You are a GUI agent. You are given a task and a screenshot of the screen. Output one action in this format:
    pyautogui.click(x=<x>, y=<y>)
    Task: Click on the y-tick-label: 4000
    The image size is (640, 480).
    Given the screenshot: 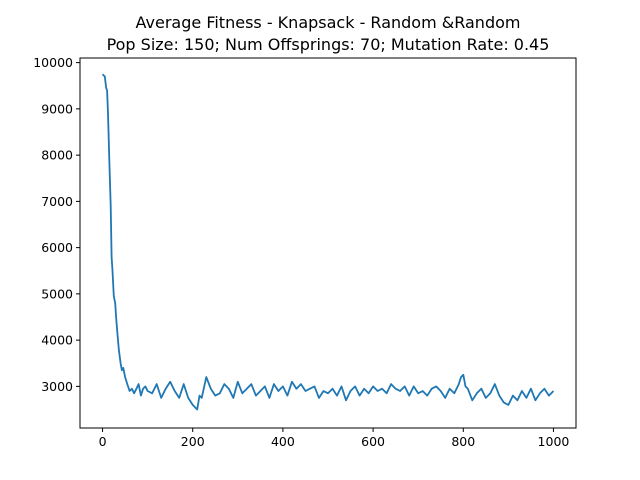 What is the action you would take?
    pyautogui.click(x=57, y=340)
    